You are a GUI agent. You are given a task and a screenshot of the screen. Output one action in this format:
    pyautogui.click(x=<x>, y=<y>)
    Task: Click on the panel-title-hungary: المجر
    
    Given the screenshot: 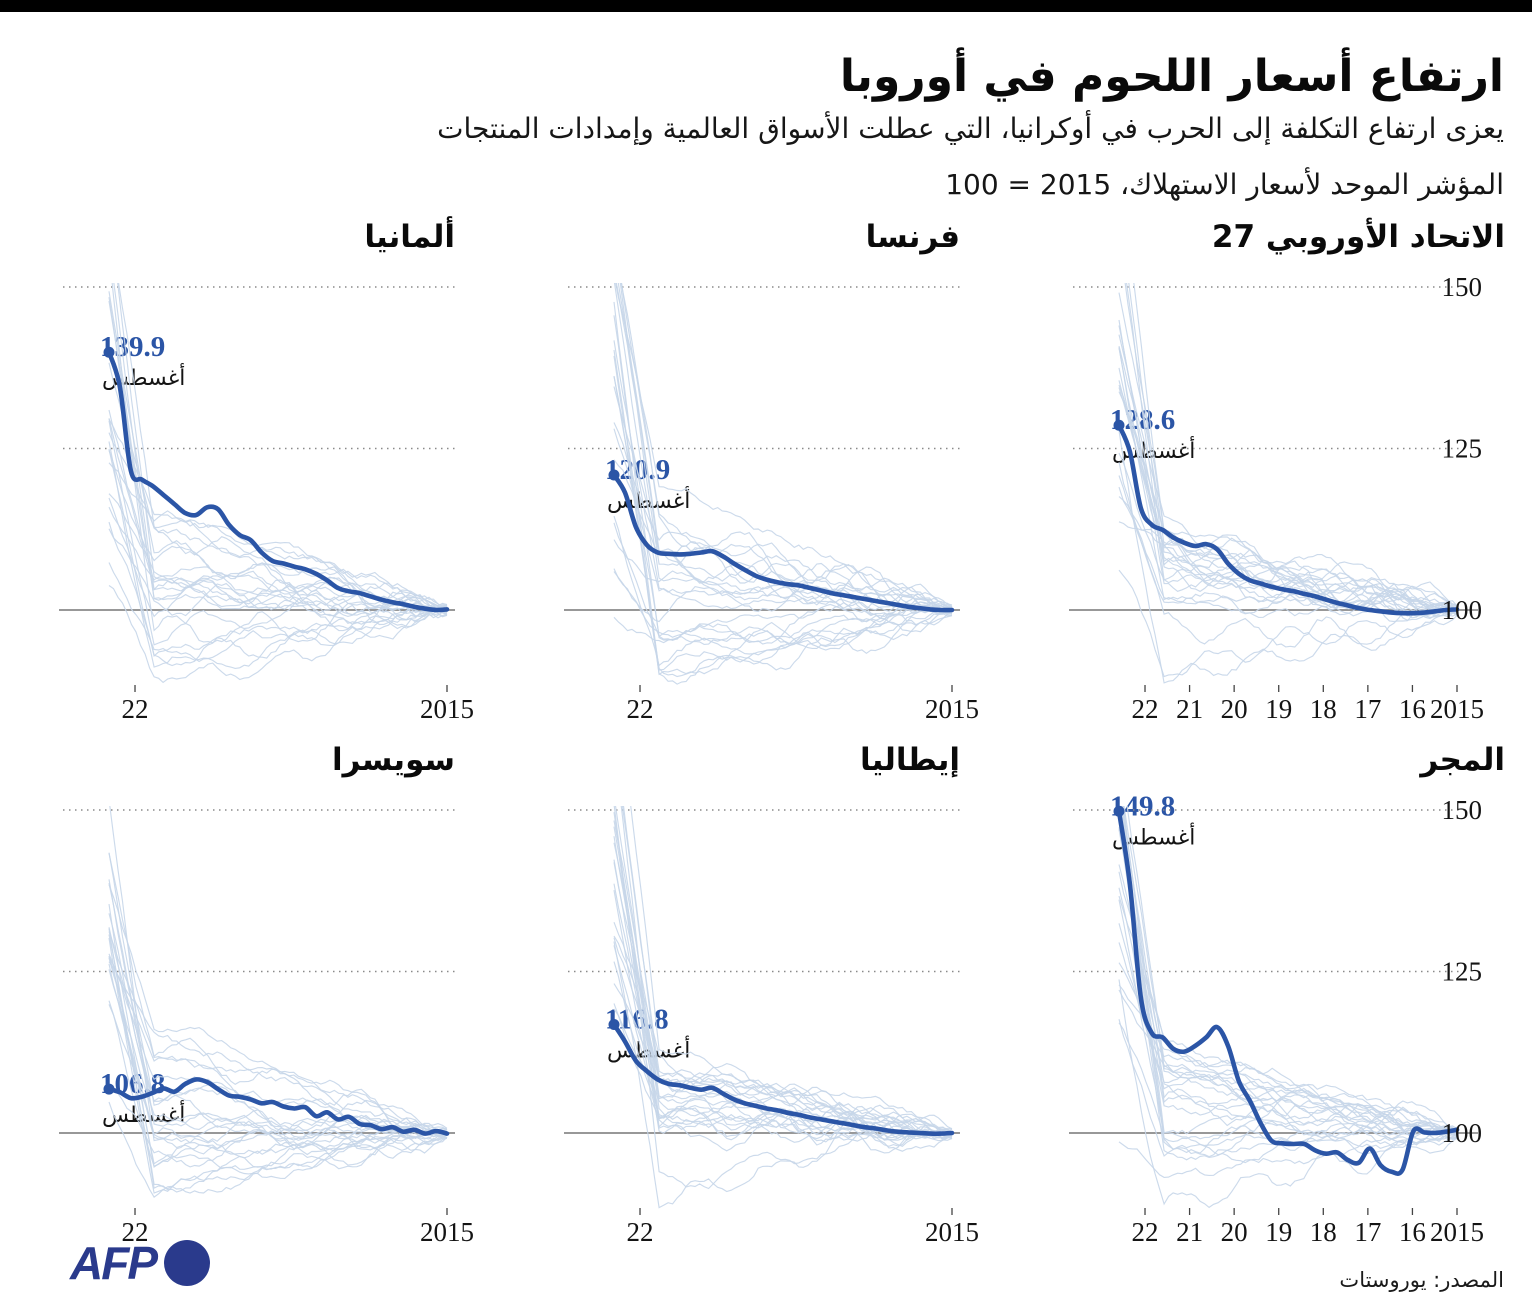 What is the action you would take?
    pyautogui.click(x=1462, y=760)
    